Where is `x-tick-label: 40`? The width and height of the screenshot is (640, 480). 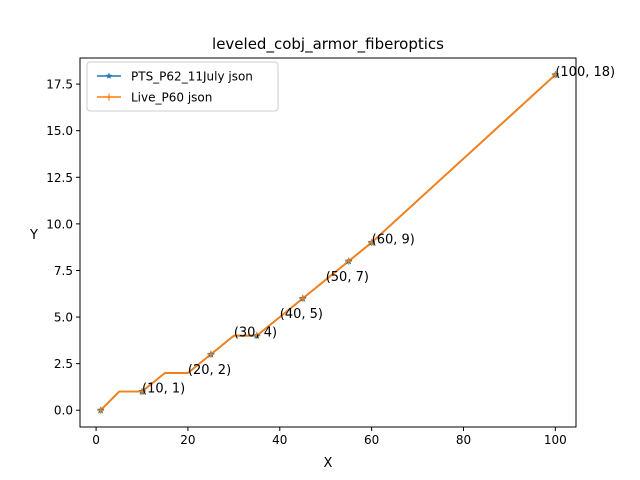
x-tick-label: 40 is located at coordinates (279, 440).